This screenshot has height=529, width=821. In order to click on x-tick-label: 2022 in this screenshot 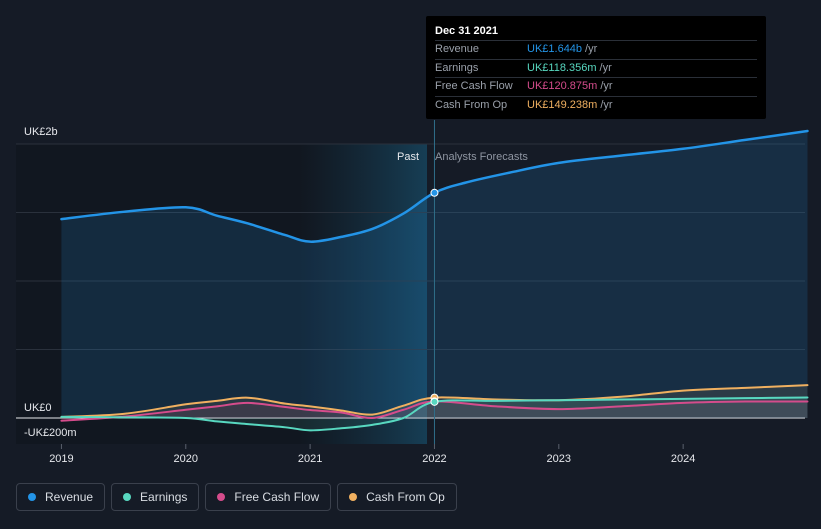, I will do `click(434, 459)`.